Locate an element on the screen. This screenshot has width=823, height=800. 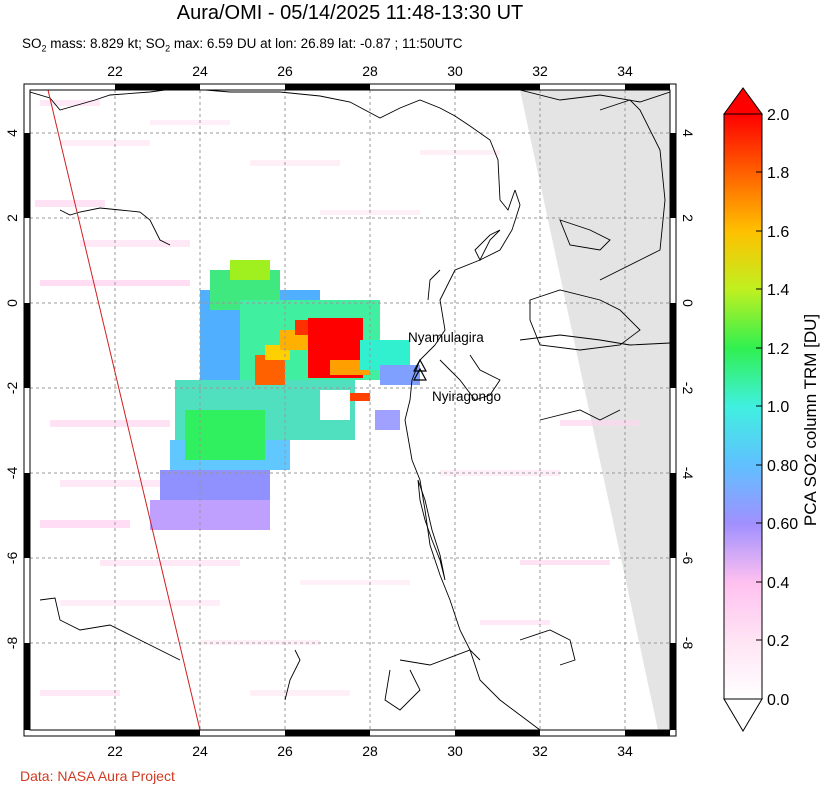
colorbar-label: 0.2 is located at coordinates (778, 641).